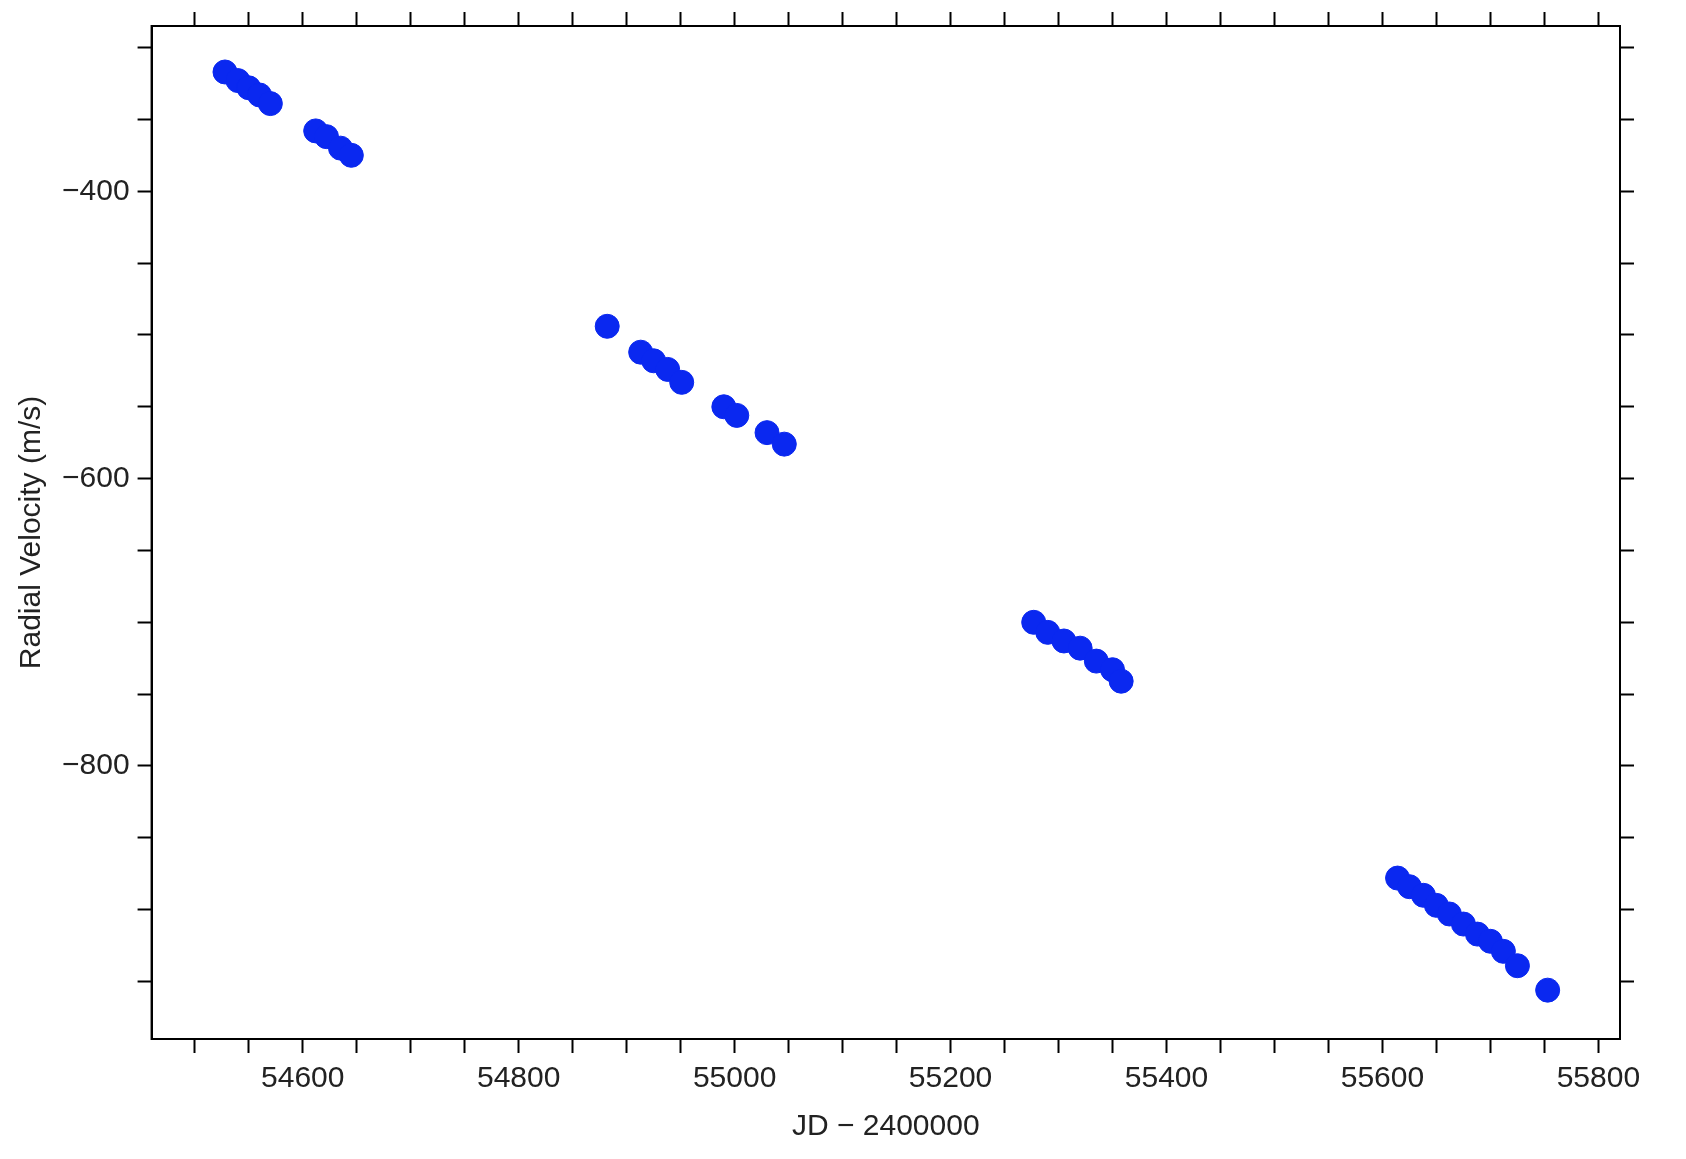 The width and height of the screenshot is (1686, 1159). What do you see at coordinates (96, 764) in the screenshot?
I see `y-tick-label: −800` at bounding box center [96, 764].